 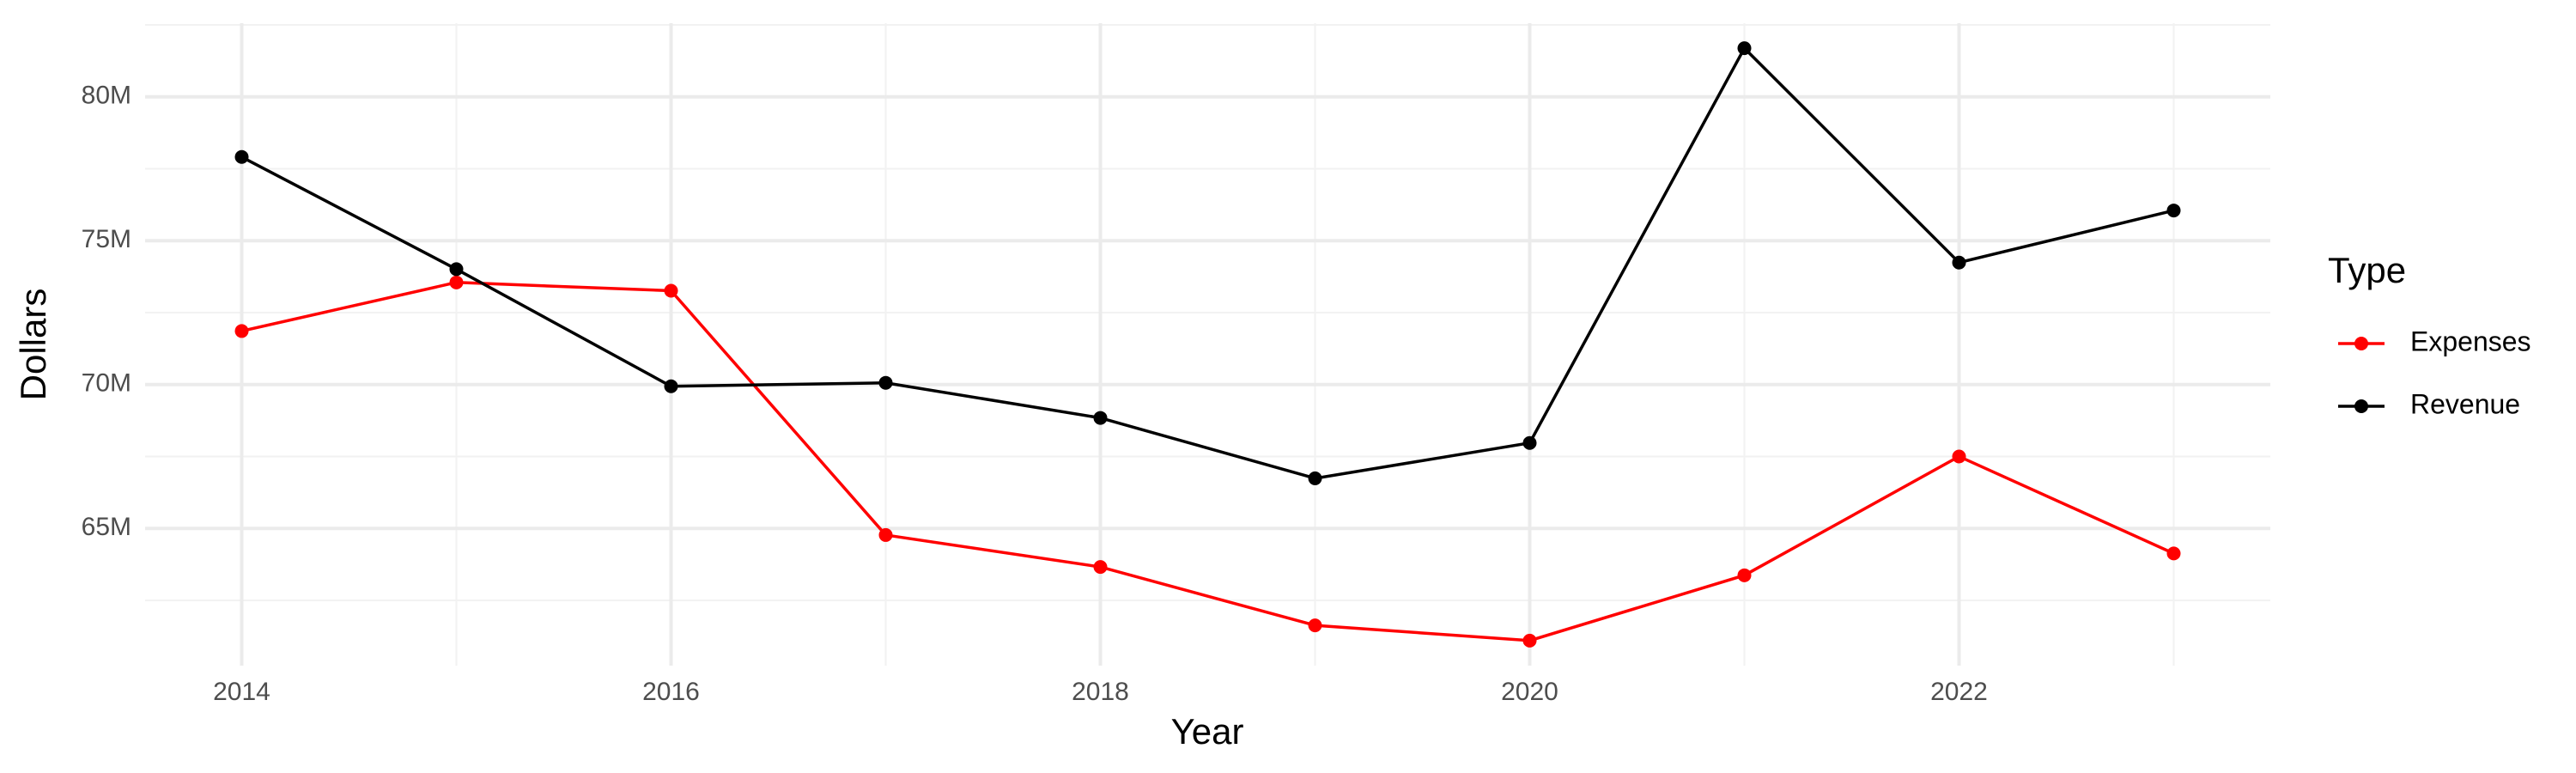 What do you see at coordinates (106, 383) in the screenshot?
I see `y-tick-label: 70M` at bounding box center [106, 383].